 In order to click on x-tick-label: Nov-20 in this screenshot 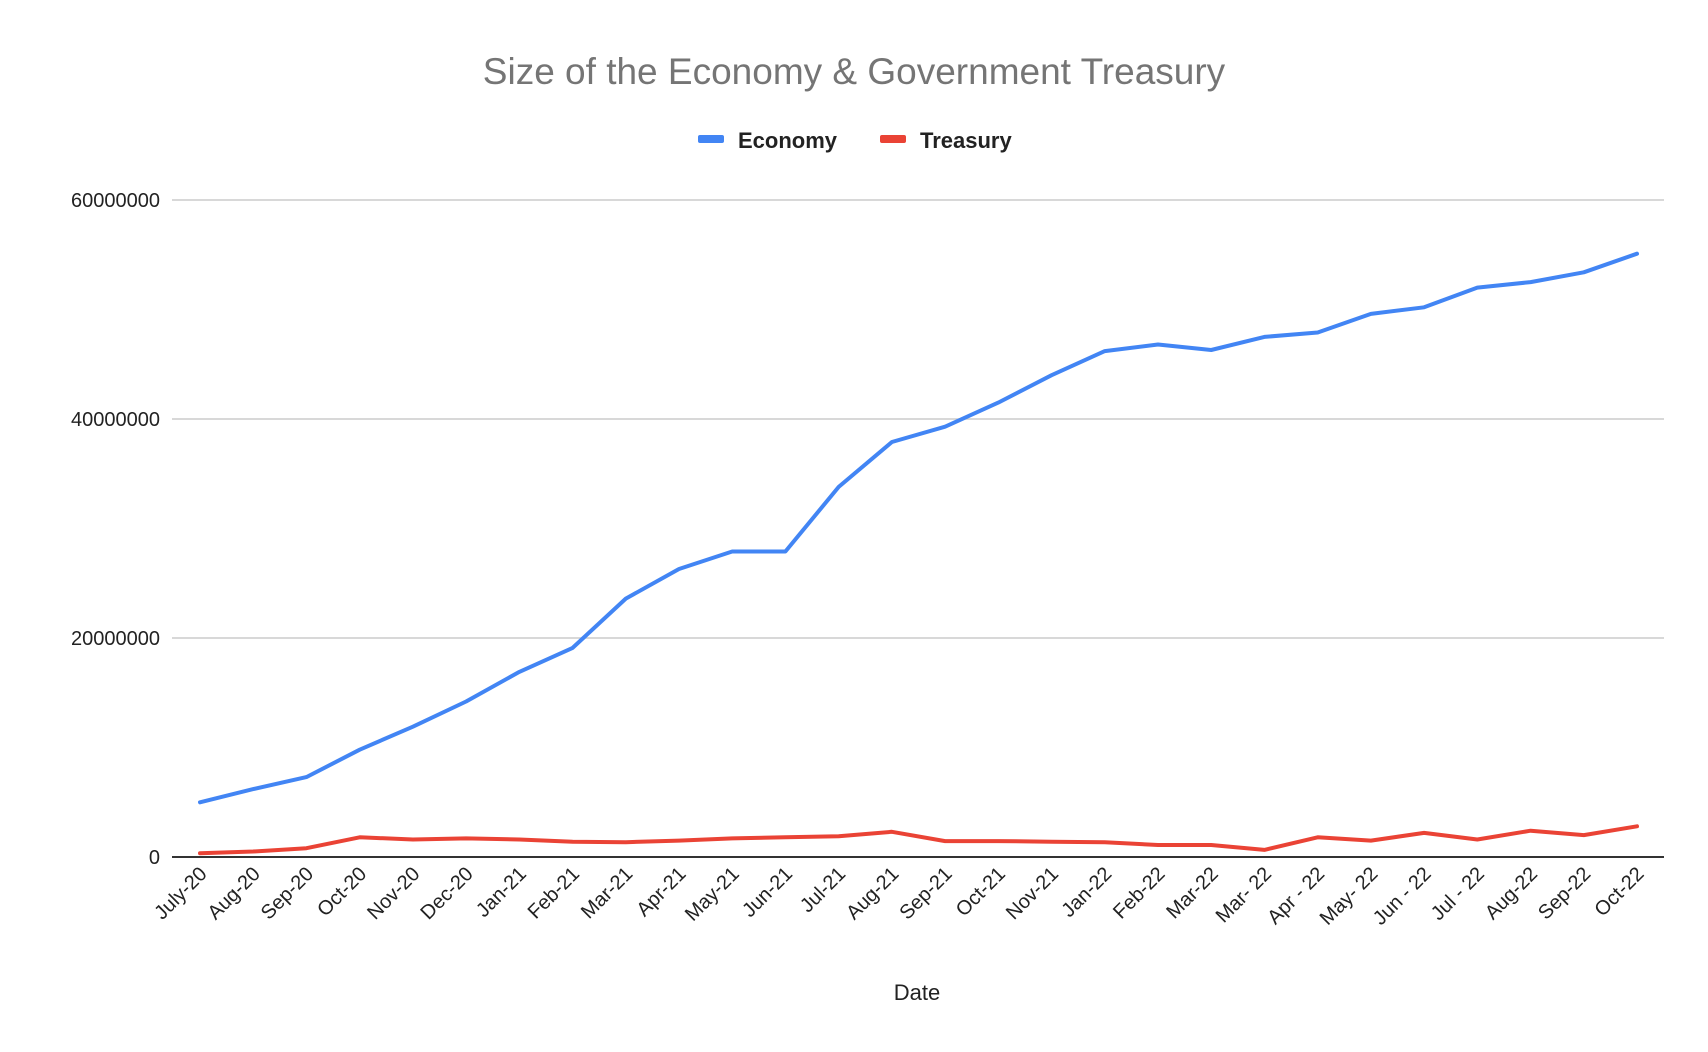, I will do `click(393, 893)`.